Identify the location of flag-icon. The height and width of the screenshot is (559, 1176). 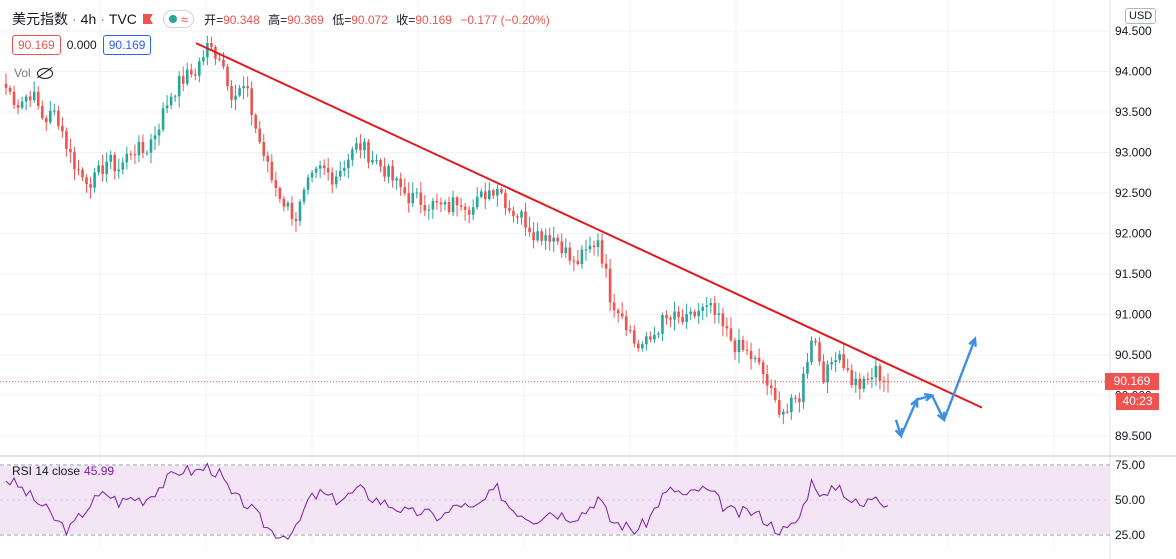
(147, 19).